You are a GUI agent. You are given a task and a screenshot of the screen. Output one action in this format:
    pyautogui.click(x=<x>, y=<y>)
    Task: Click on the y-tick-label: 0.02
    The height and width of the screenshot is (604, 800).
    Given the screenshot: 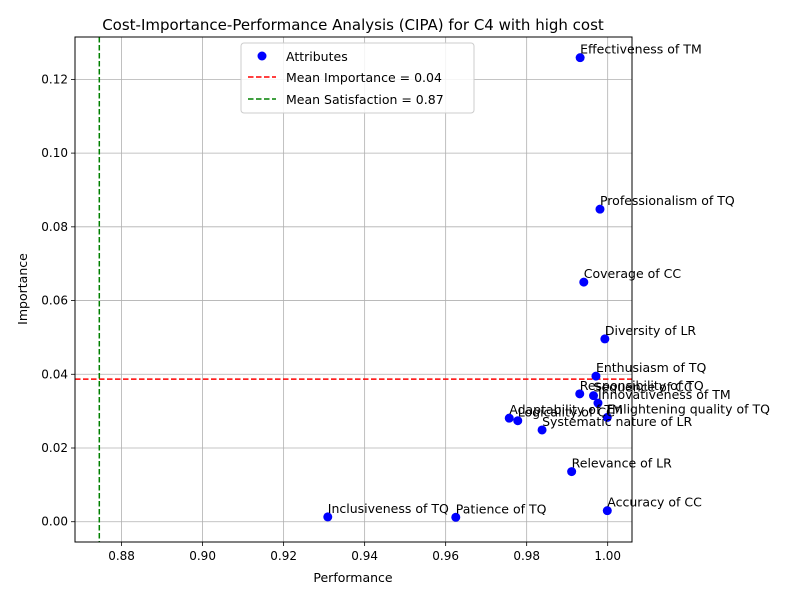 What is the action you would take?
    pyautogui.click(x=54, y=448)
    